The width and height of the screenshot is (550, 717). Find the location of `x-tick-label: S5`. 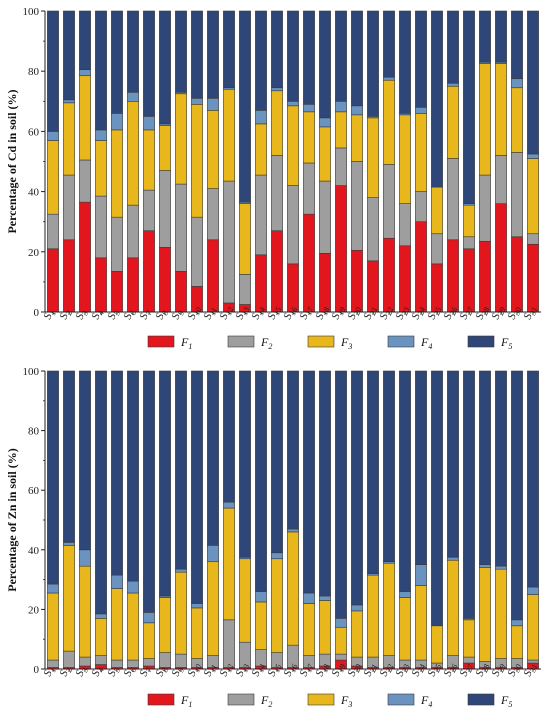

x-tick-label: S5 is located at coordinates (114, 672).